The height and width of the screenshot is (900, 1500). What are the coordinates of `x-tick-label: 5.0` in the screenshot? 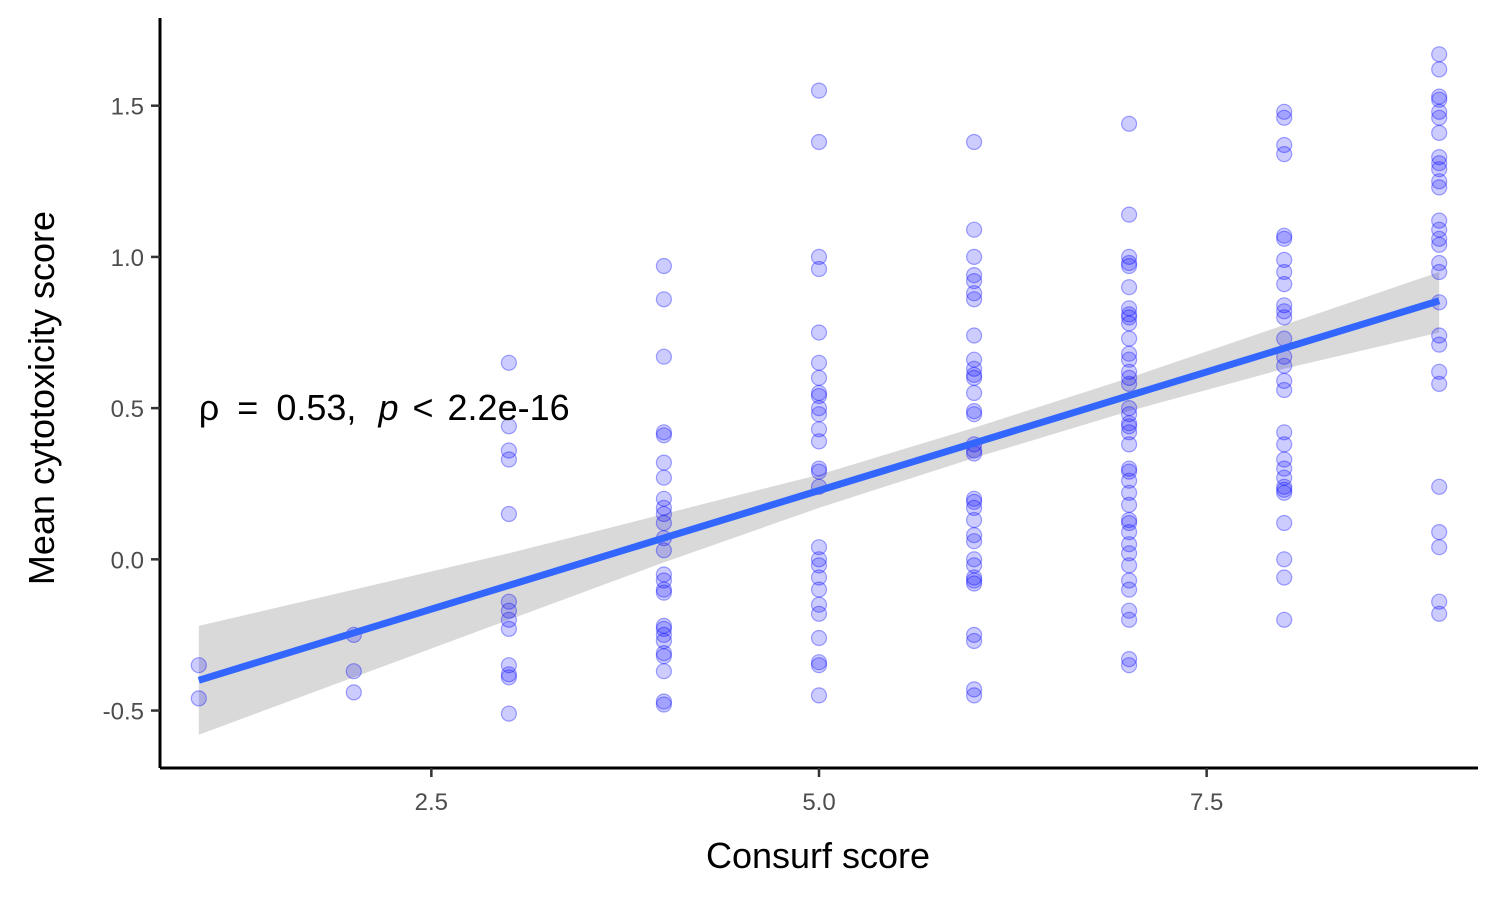 It's located at (818, 802).